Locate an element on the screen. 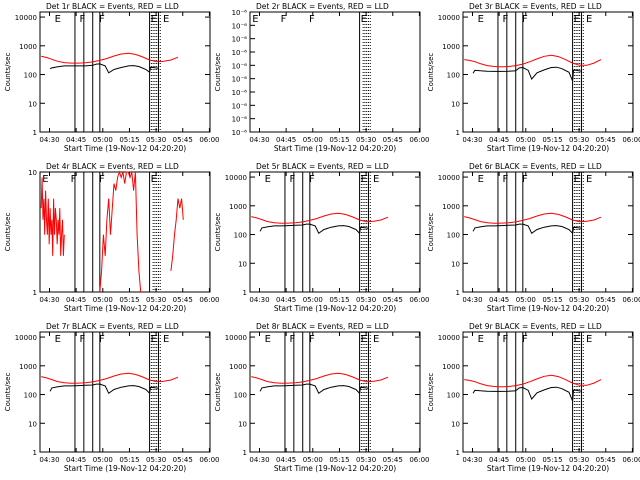  panel-title: Det 7r BLACK = Events, RED = LLD is located at coordinates (112, 326).